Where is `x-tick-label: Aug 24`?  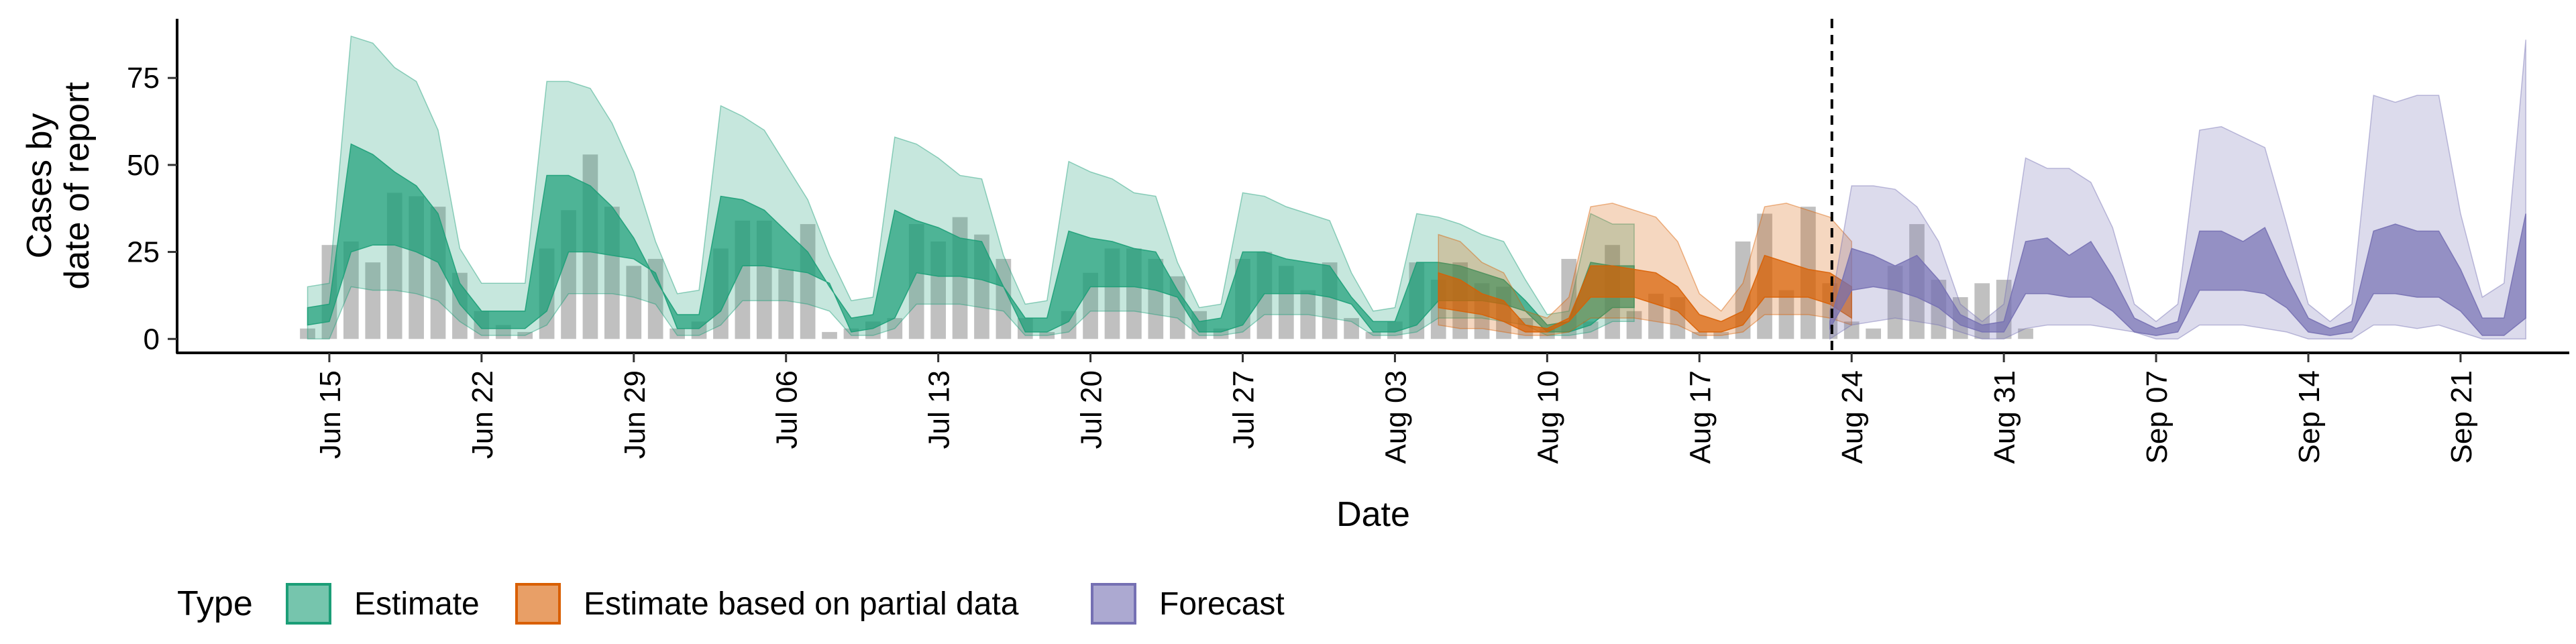
x-tick-label: Aug 24 is located at coordinates (1852, 417).